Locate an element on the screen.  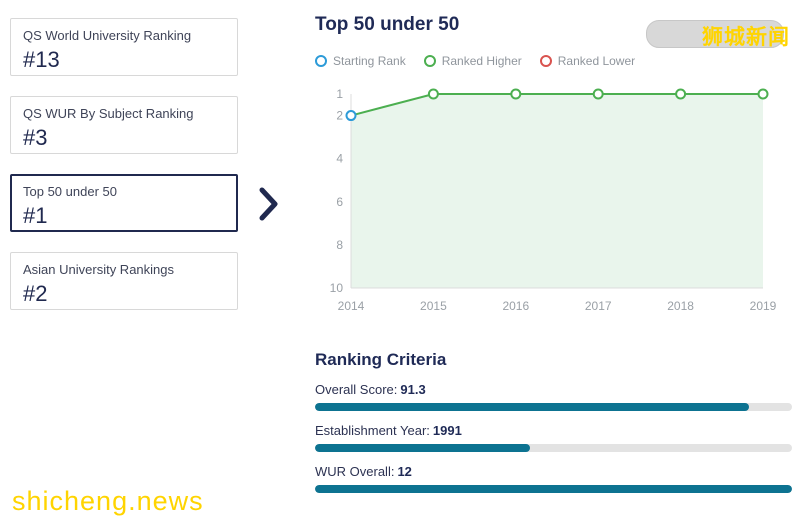
criteria-value: 91.3 is located at coordinates (413, 389).